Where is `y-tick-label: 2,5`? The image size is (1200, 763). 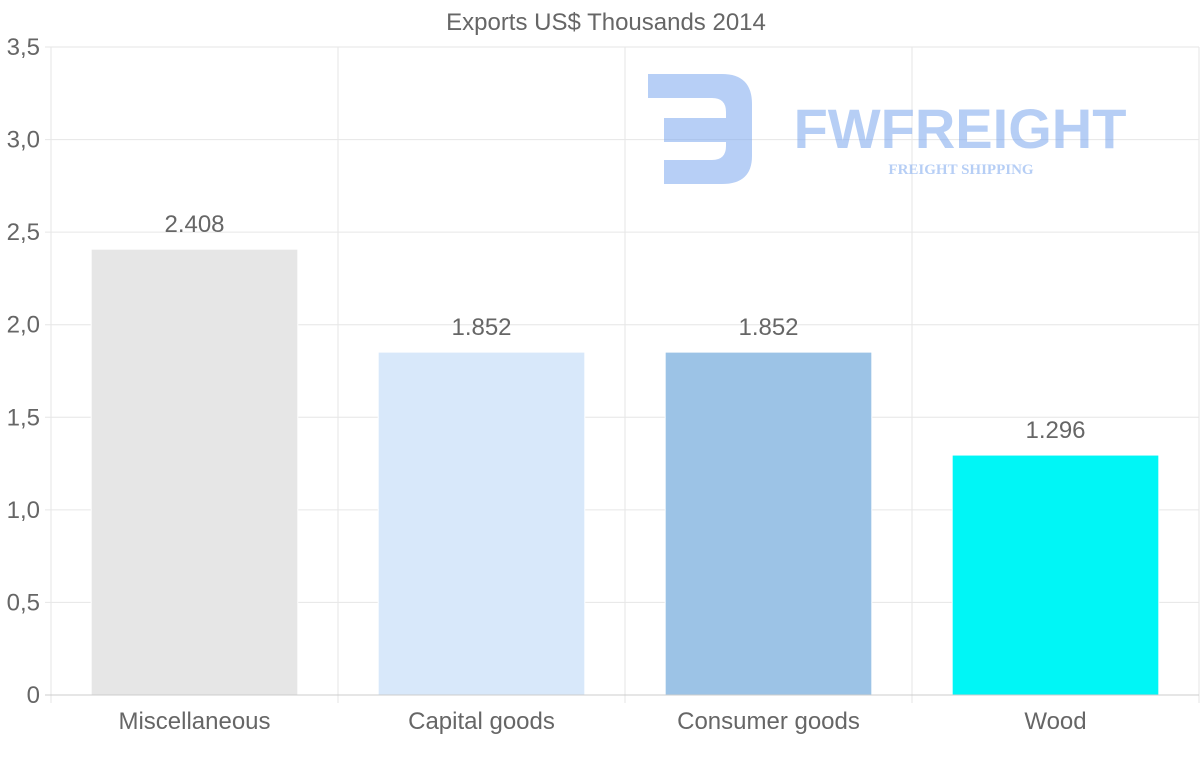
y-tick-label: 2,5 is located at coordinates (23, 232).